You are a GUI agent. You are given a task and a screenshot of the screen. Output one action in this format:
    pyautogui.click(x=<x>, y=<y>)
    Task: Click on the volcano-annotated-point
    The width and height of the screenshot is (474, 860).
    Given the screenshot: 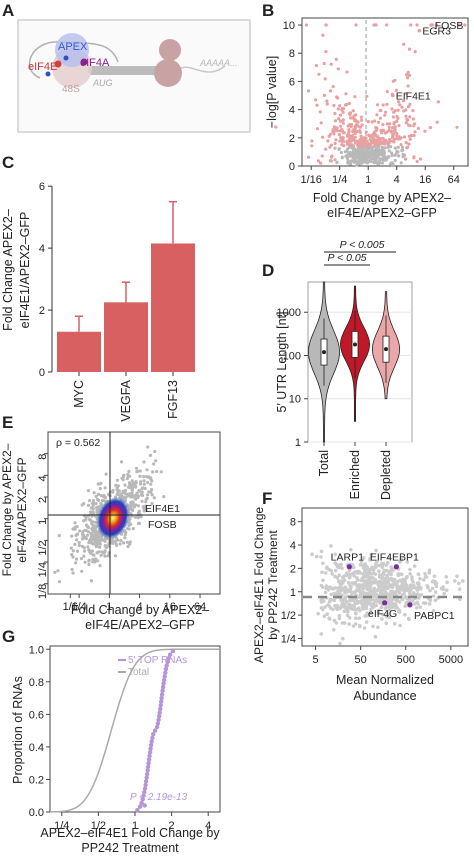 What is the action you would take?
    pyautogui.click(x=392, y=95)
    